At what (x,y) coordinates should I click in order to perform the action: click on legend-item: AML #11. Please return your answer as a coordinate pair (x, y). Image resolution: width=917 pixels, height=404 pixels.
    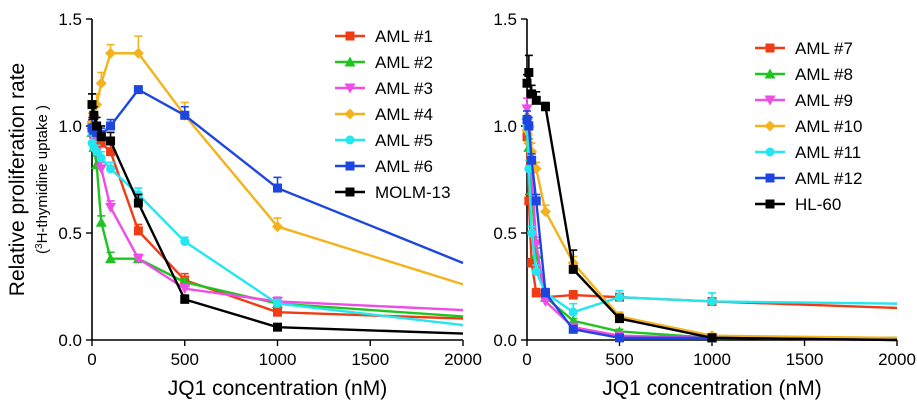
    Looking at the image, I should click on (808, 152).